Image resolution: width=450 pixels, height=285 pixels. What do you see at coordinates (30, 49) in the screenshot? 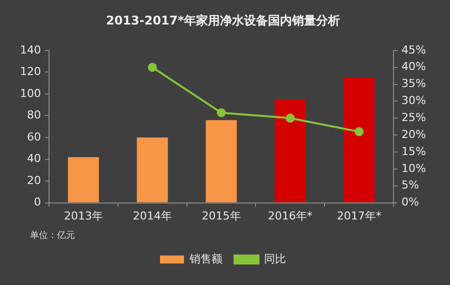
I see `y-tick-label: 140` at bounding box center [30, 49].